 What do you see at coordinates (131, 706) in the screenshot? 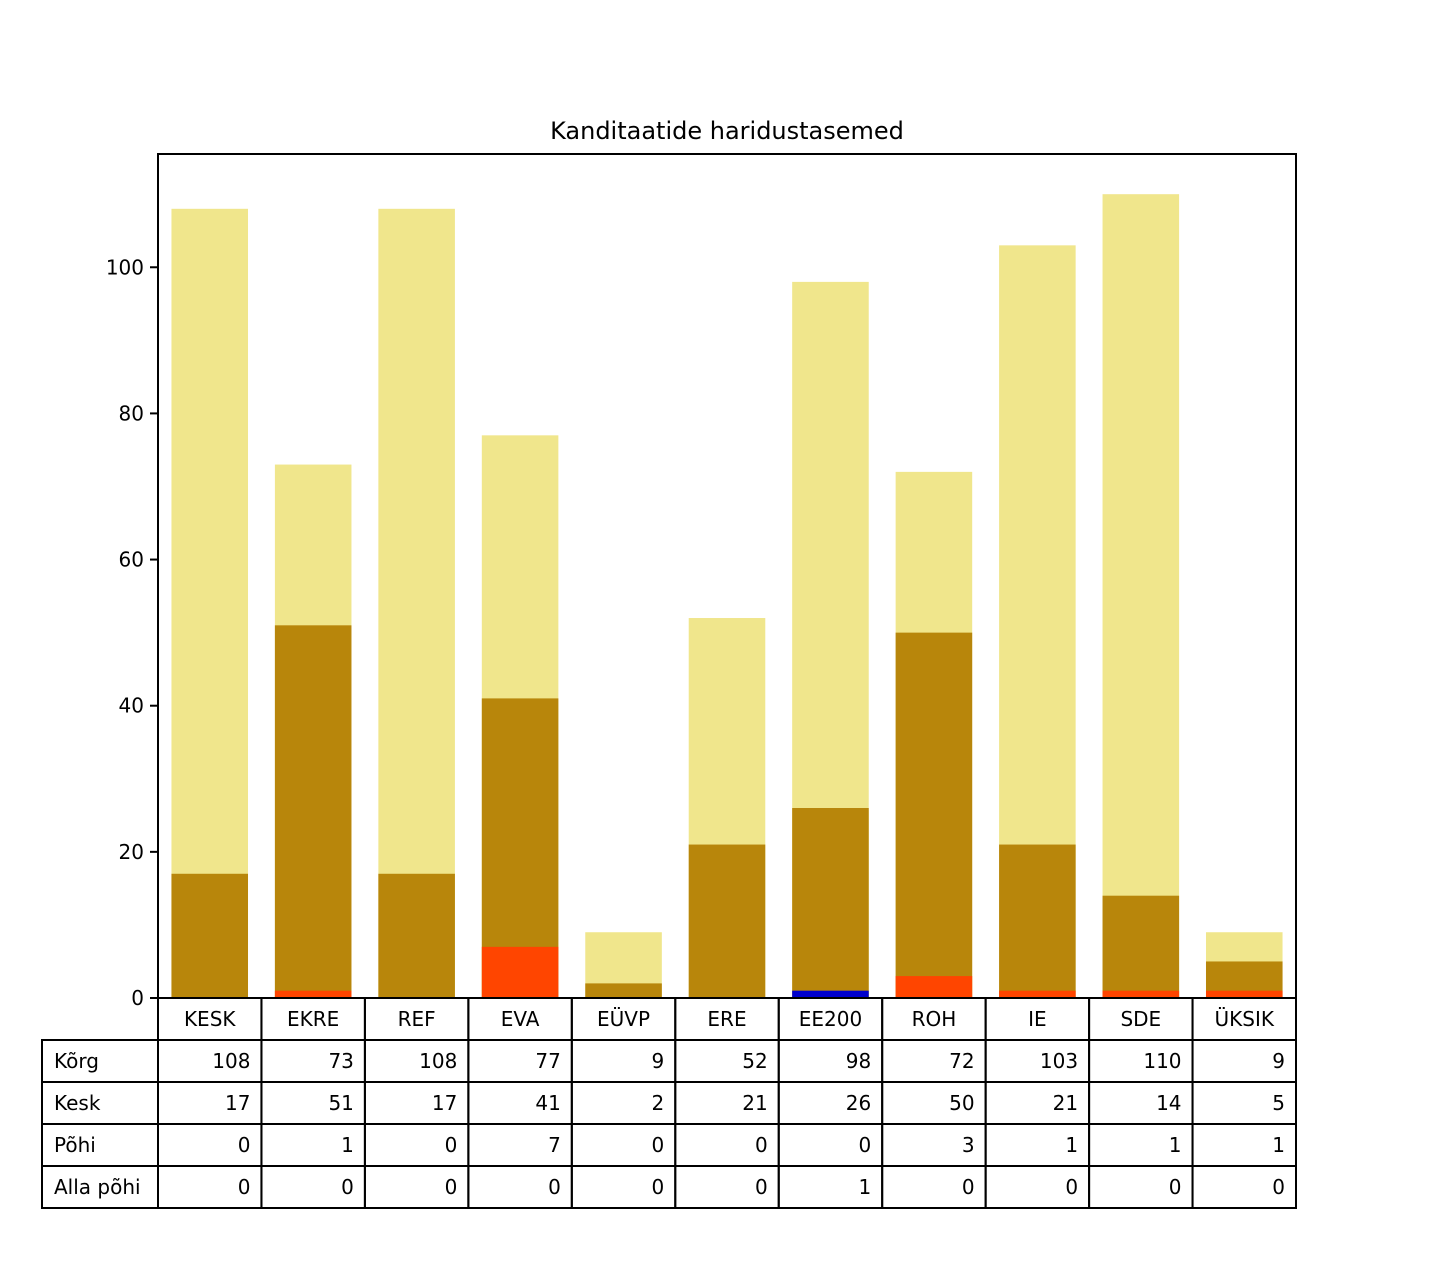
I see `y-tick-label-2: 40` at bounding box center [131, 706].